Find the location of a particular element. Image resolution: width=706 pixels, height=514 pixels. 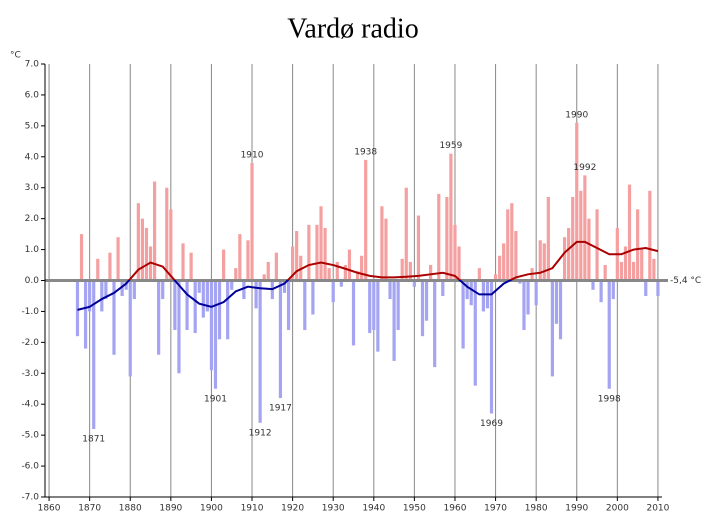

x-tick-label: 1900 is located at coordinates (211, 509).